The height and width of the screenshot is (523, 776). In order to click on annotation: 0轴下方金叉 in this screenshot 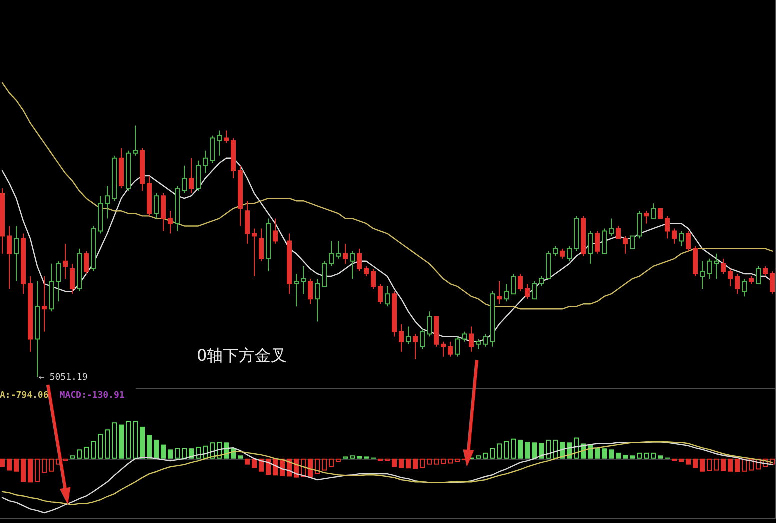, I will do `click(242, 355)`.